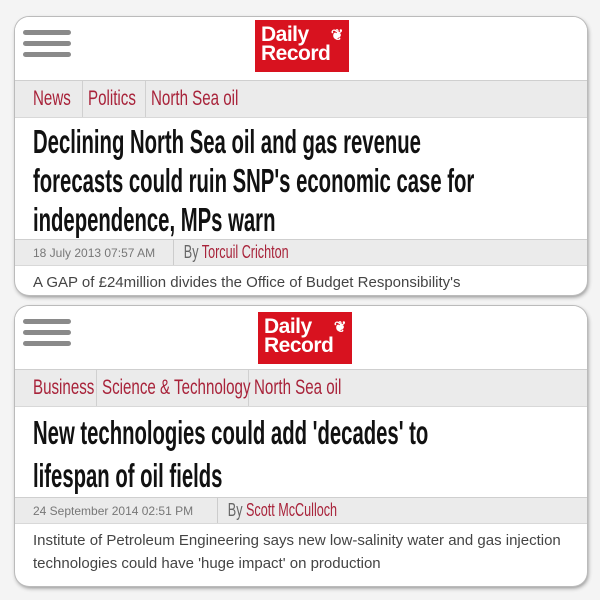 The image size is (600, 600). Describe the element at coordinates (292, 510) in the screenshot. I see `author-link: Scott McCulloch` at that location.